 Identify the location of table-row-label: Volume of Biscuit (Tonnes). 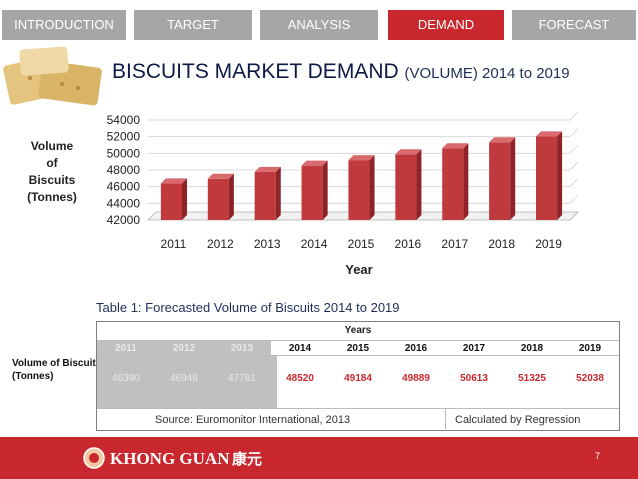
(54, 370).